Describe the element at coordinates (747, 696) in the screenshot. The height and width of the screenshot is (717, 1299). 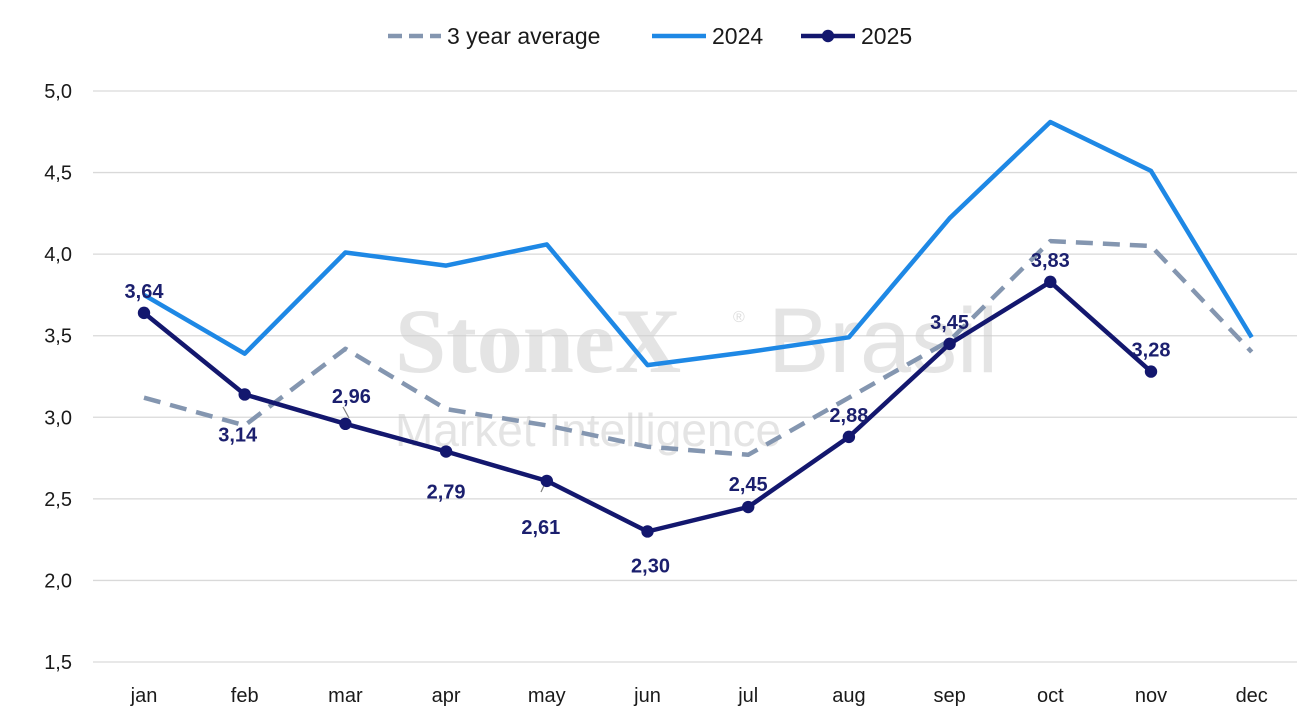
I see `x-tick-label-jul: jul` at that location.